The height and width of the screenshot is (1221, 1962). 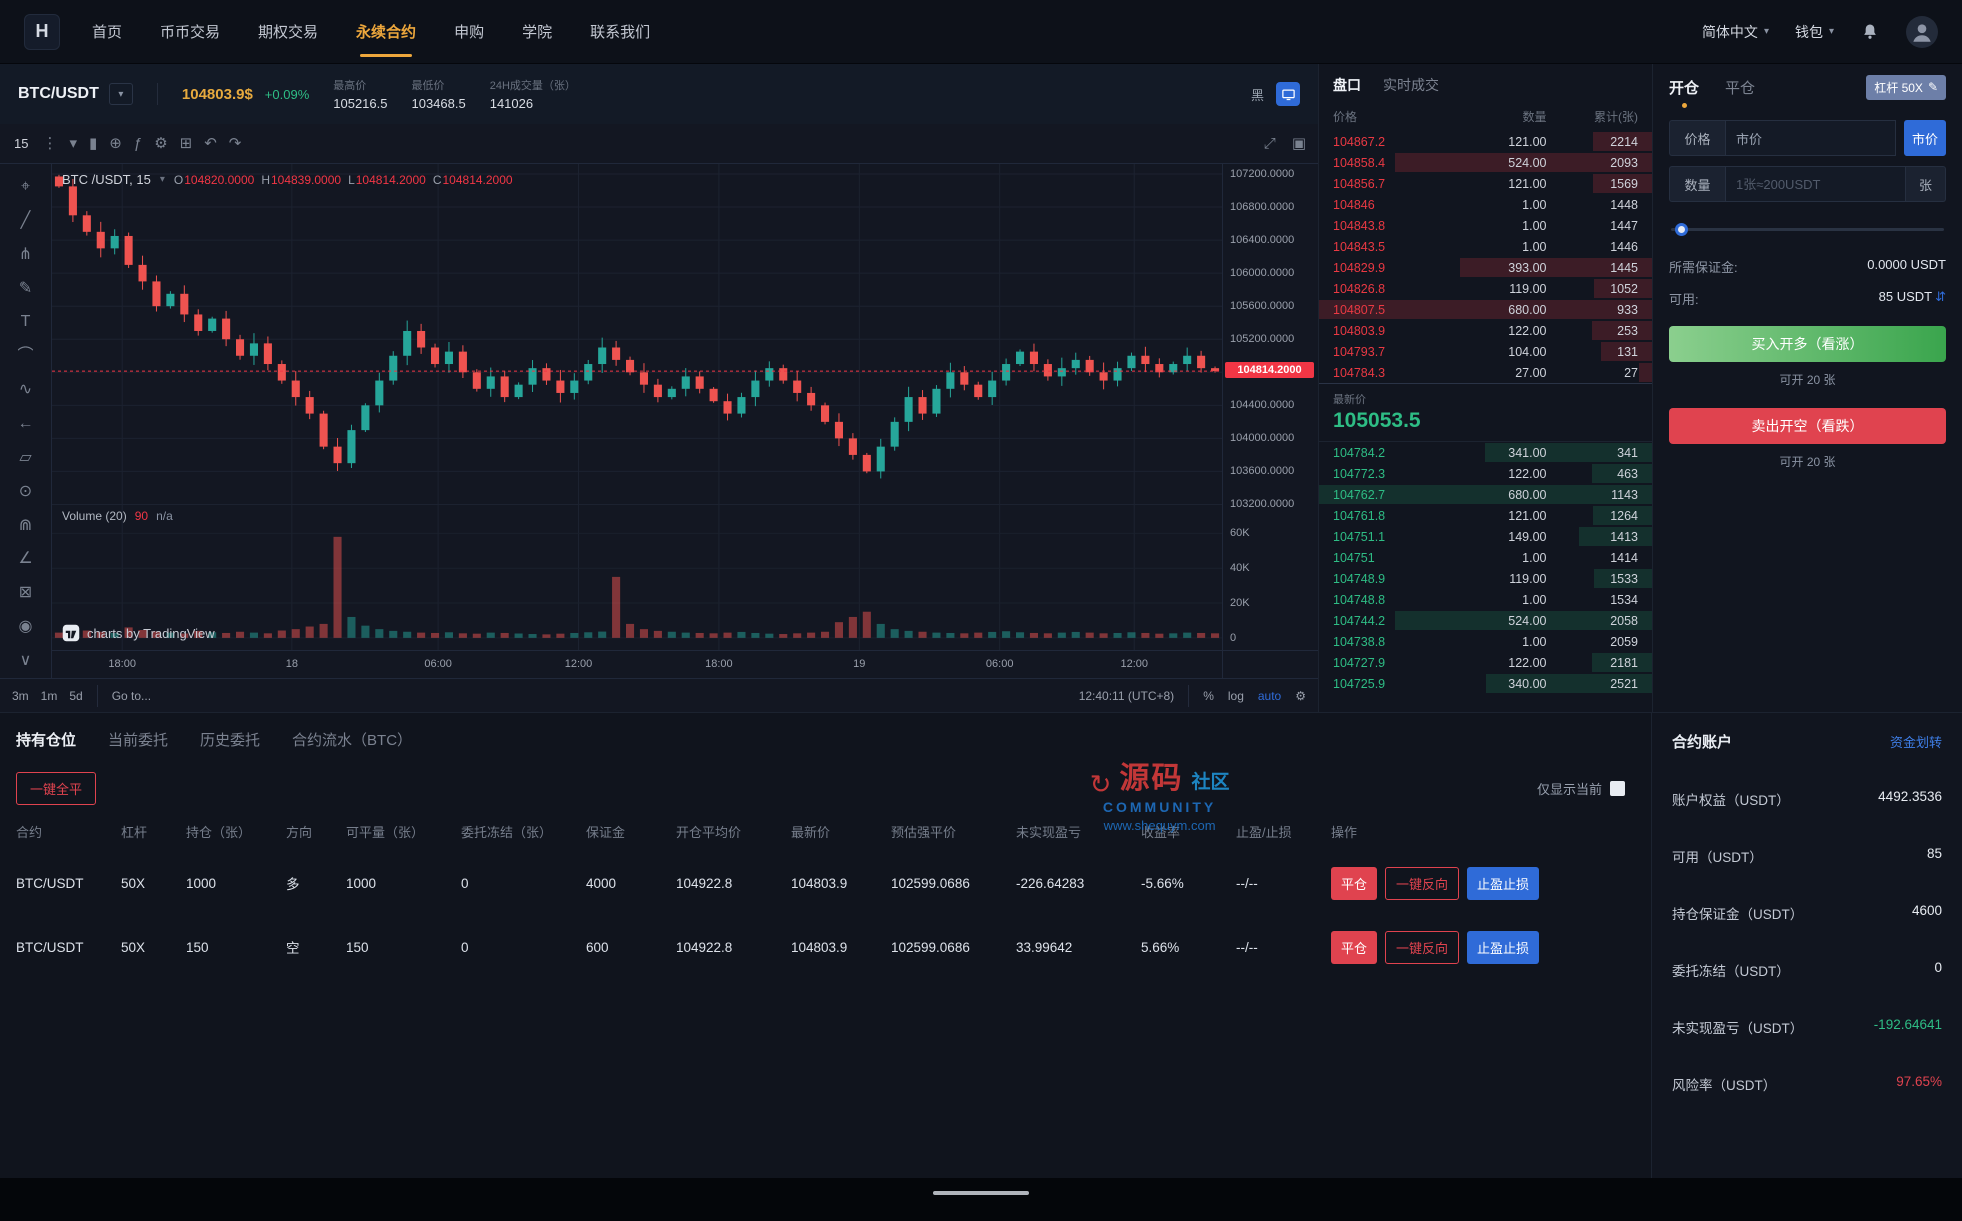 I want to click on undo-icon: ↶, so click(x=210, y=143).